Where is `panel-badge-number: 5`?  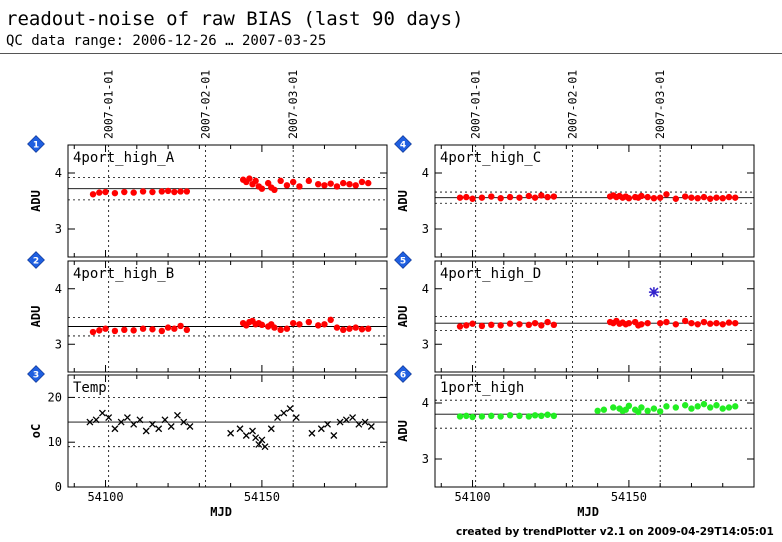 panel-badge-number: 5 is located at coordinates (403, 262).